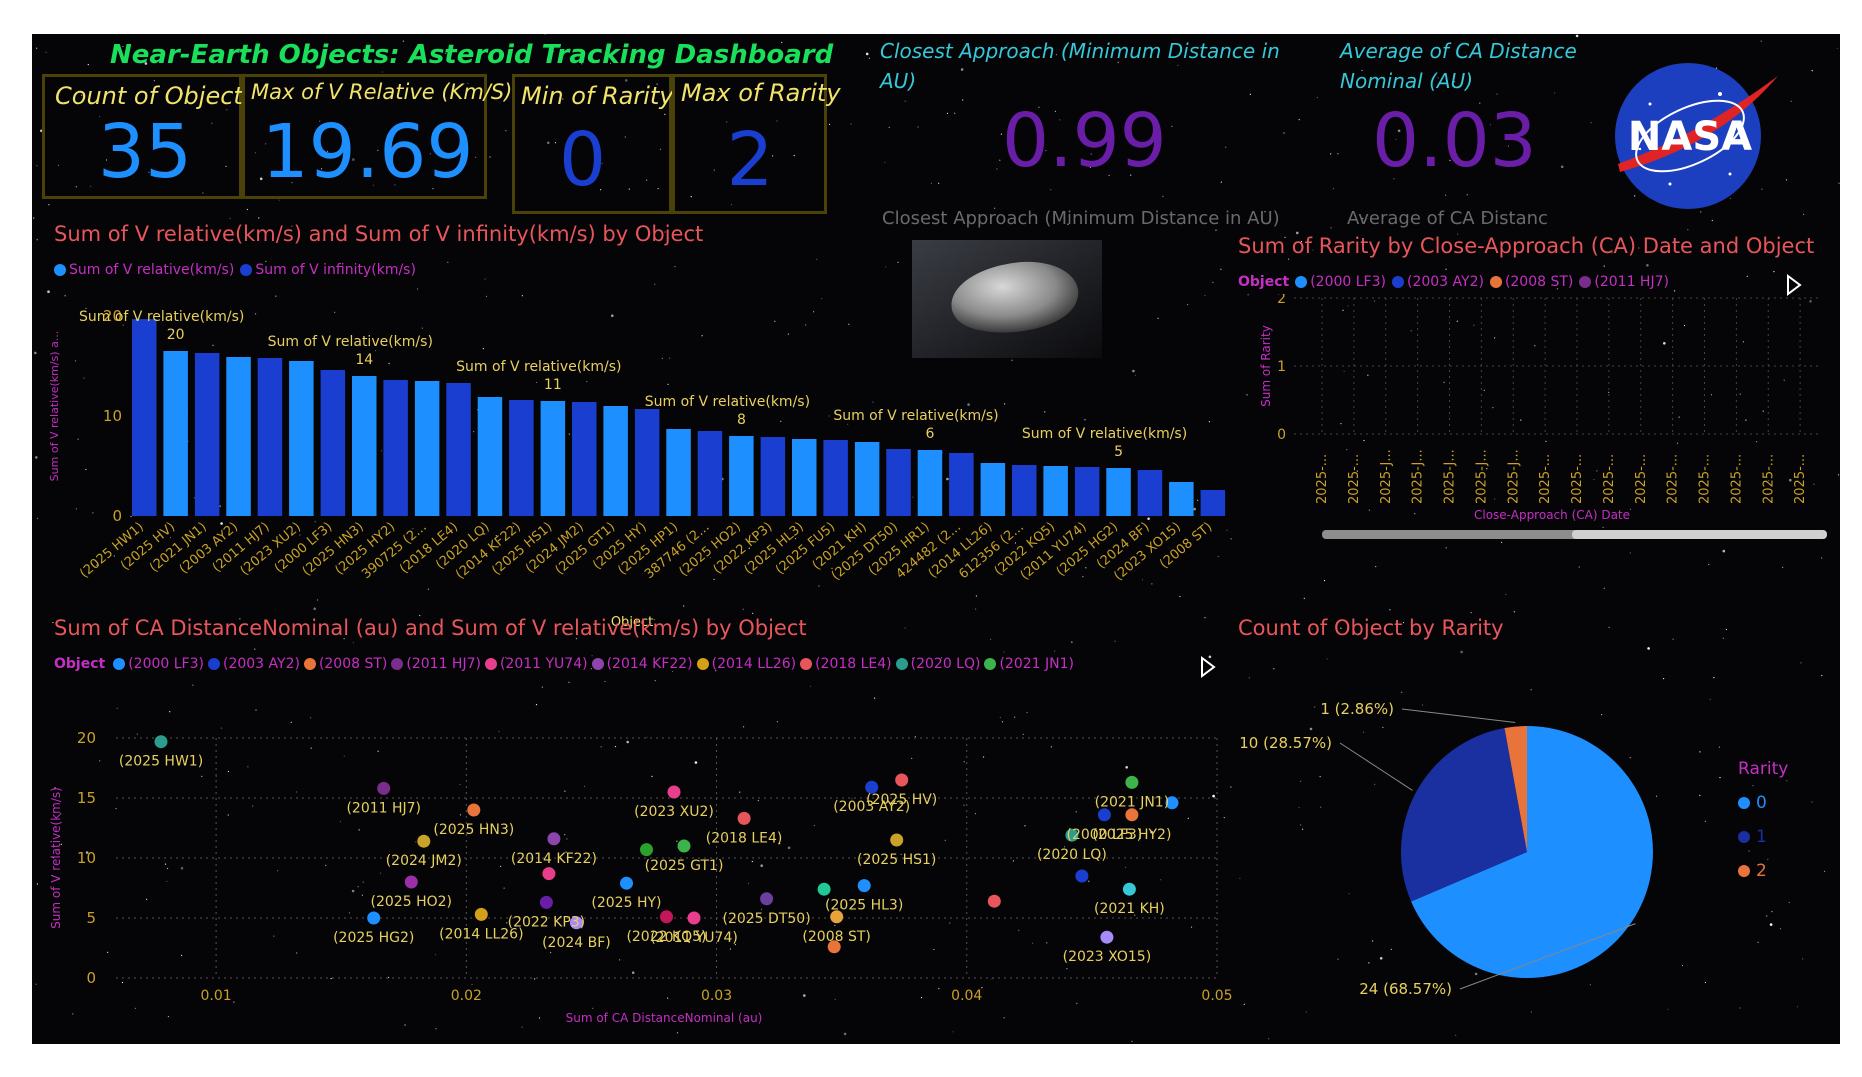  I want to click on kpi-card-count: Count of Object 35, so click(142, 136).